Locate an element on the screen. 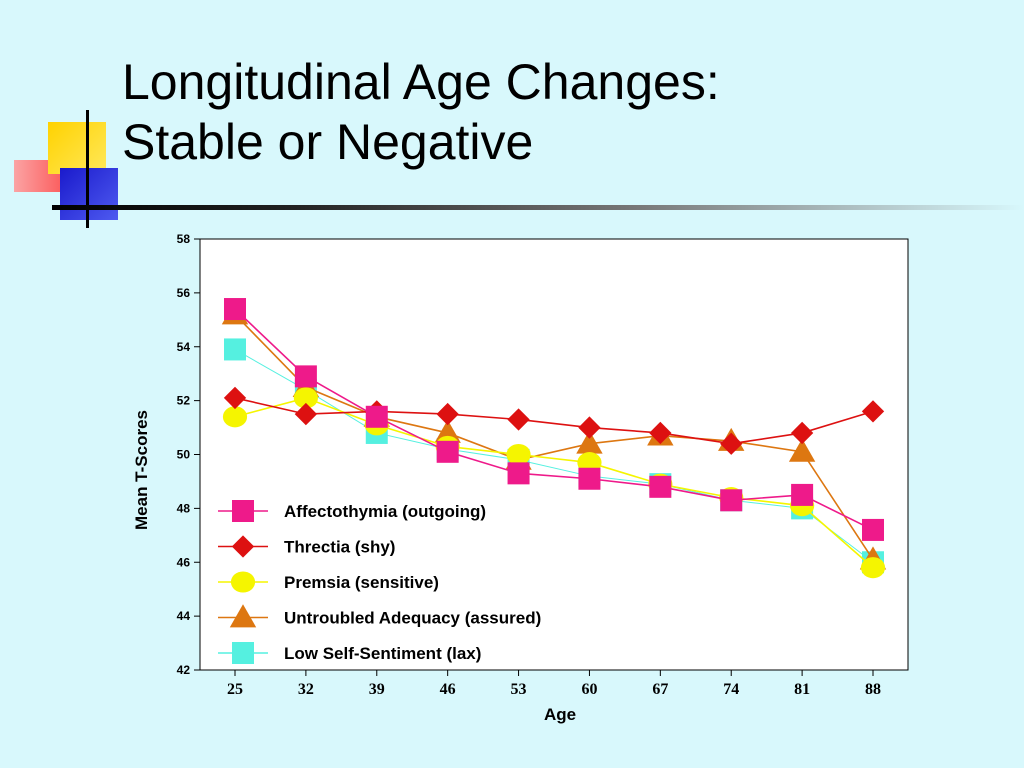 The image size is (1024, 768). y-tick-label: 58 is located at coordinates (184, 239).